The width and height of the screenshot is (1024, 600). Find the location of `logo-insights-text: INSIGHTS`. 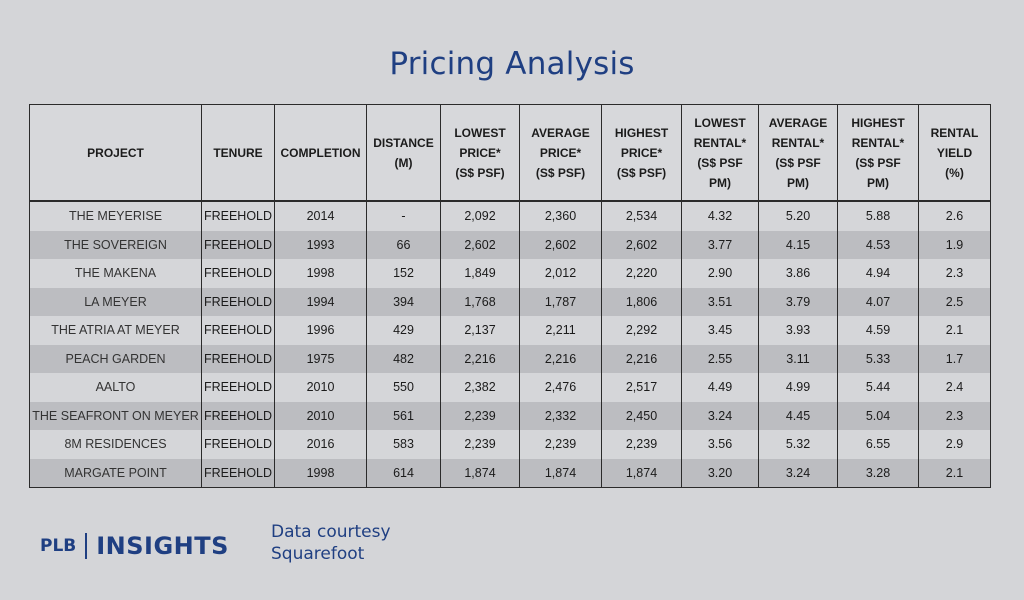

logo-insights-text: INSIGHTS is located at coordinates (162, 546).